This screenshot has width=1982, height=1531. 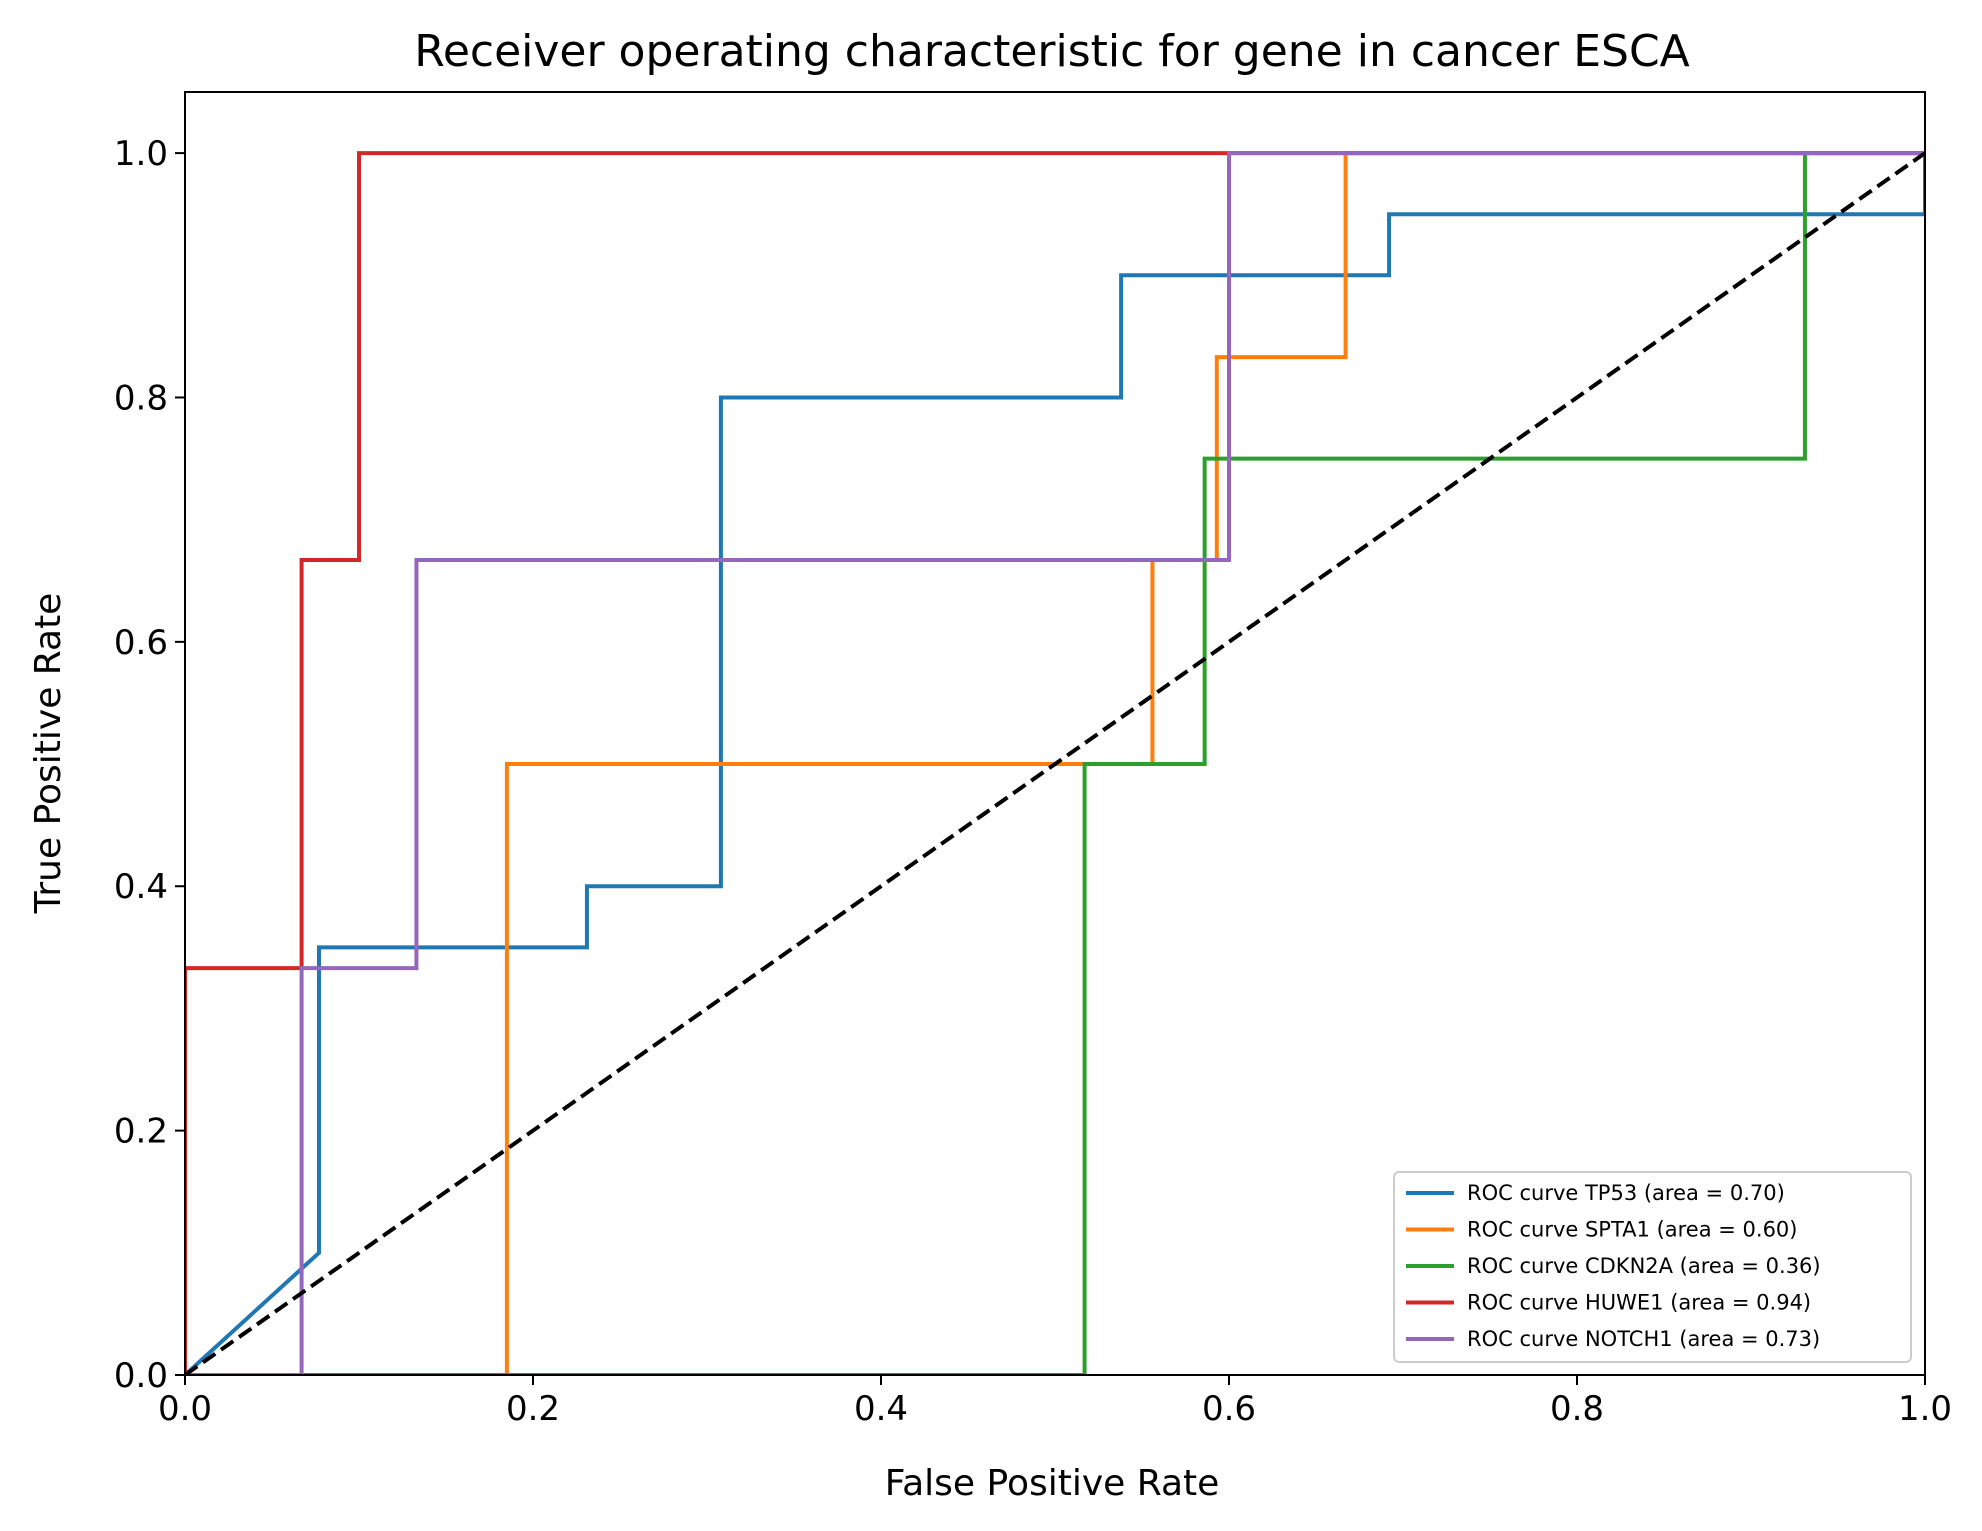 What do you see at coordinates (48, 754) in the screenshot?
I see `y-axis-label: True Positive Rate` at bounding box center [48, 754].